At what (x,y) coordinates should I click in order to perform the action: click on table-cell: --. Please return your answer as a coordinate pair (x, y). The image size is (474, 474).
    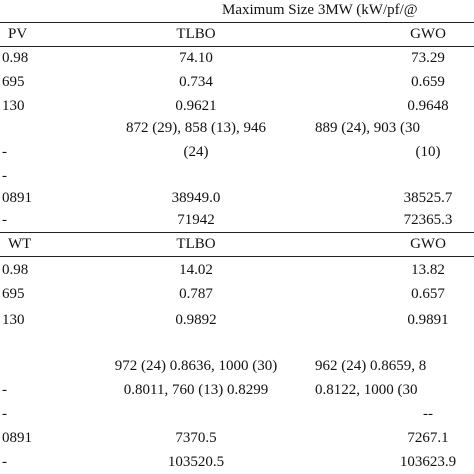
    Looking at the image, I should click on (428, 414).